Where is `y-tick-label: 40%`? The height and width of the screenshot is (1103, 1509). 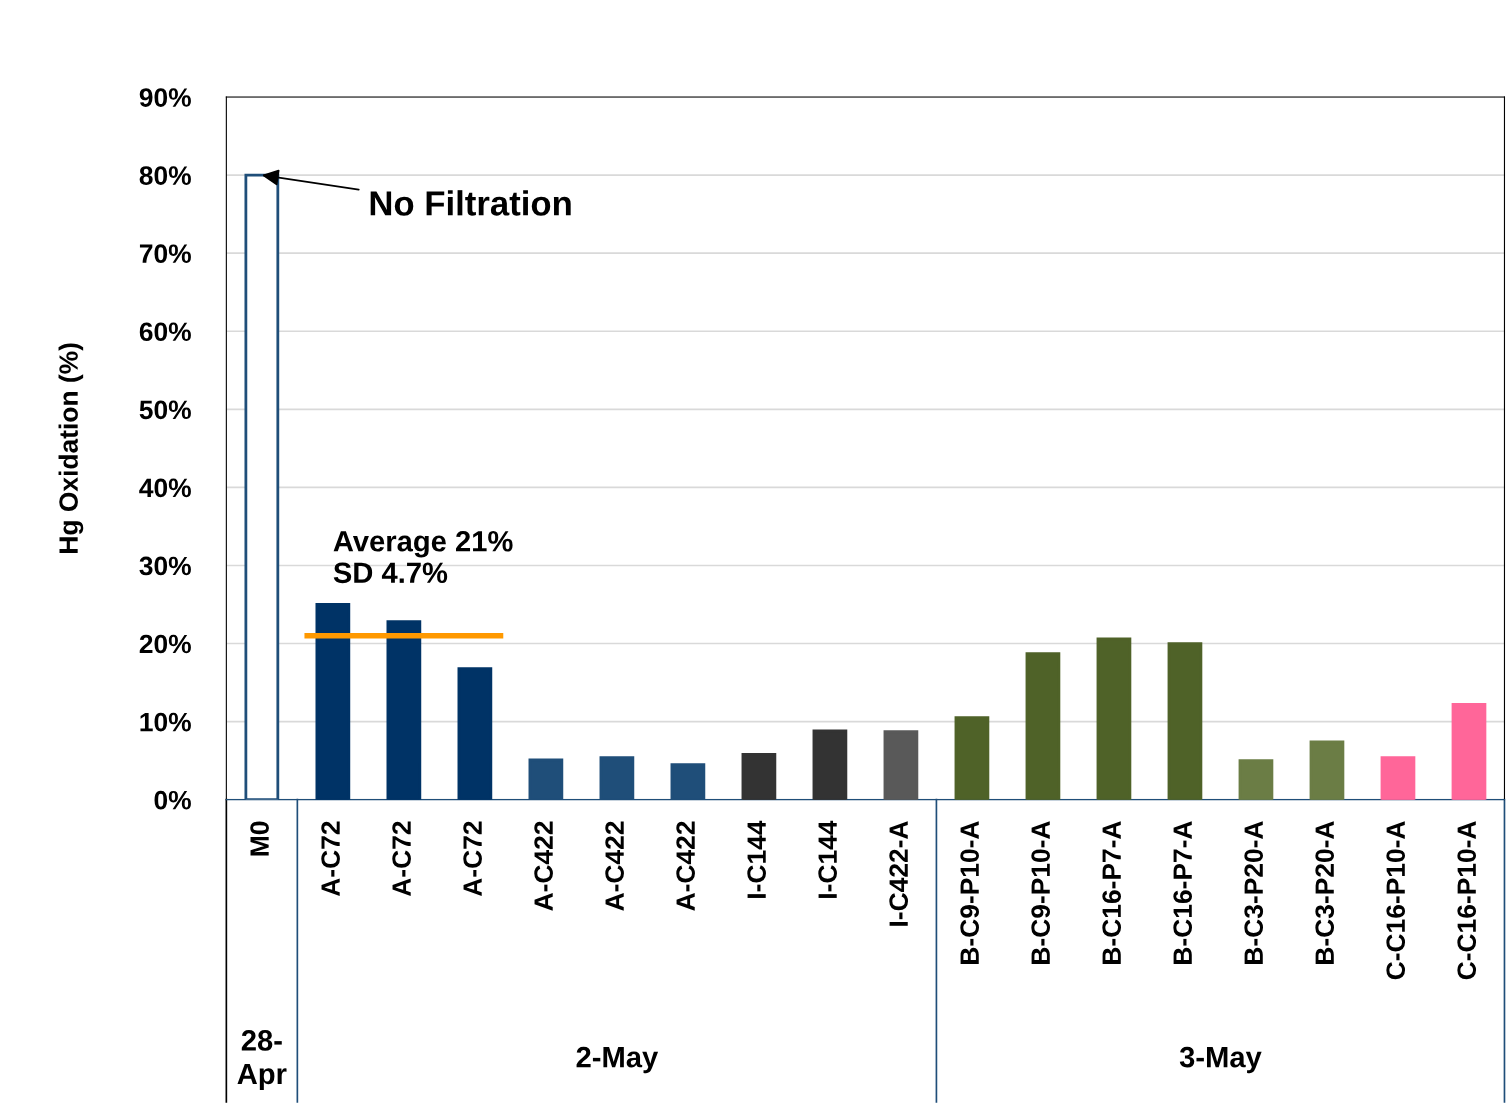 y-tick-label: 40% is located at coordinates (165, 488).